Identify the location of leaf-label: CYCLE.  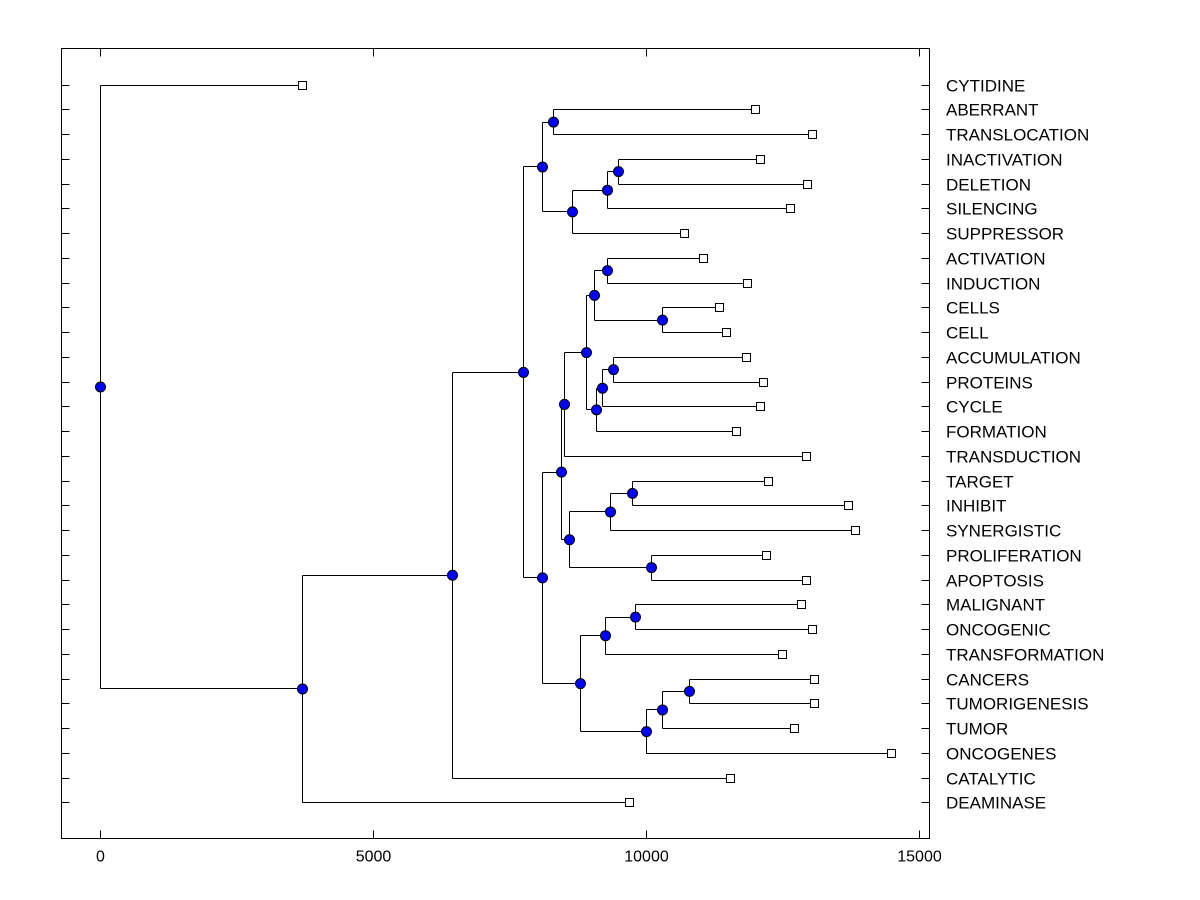
(974, 407).